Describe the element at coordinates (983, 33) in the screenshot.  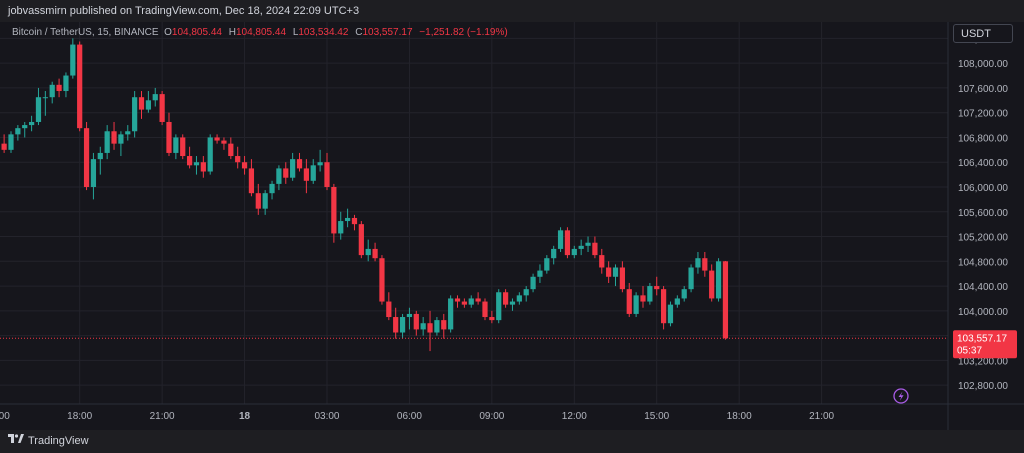
I see `currency-button: USDT` at that location.